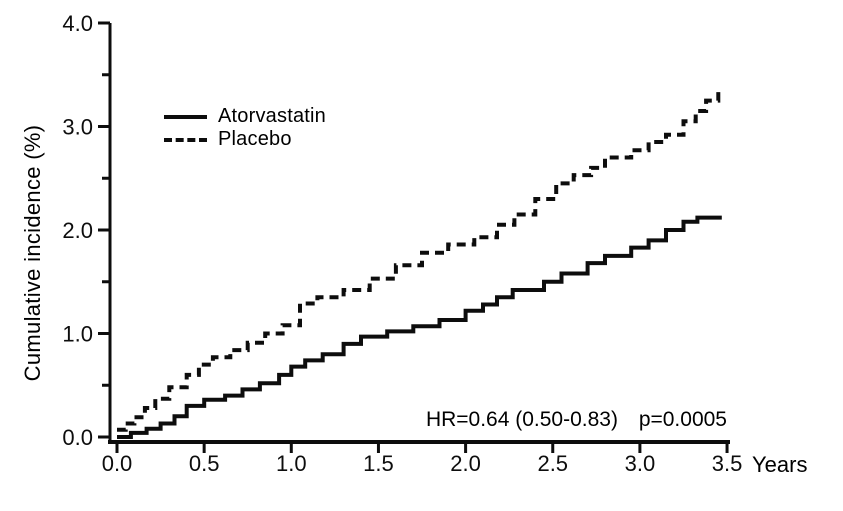 This screenshot has height=511, width=843. I want to click on legend-item-atorvastatin: Atorvastatin, so click(245, 116).